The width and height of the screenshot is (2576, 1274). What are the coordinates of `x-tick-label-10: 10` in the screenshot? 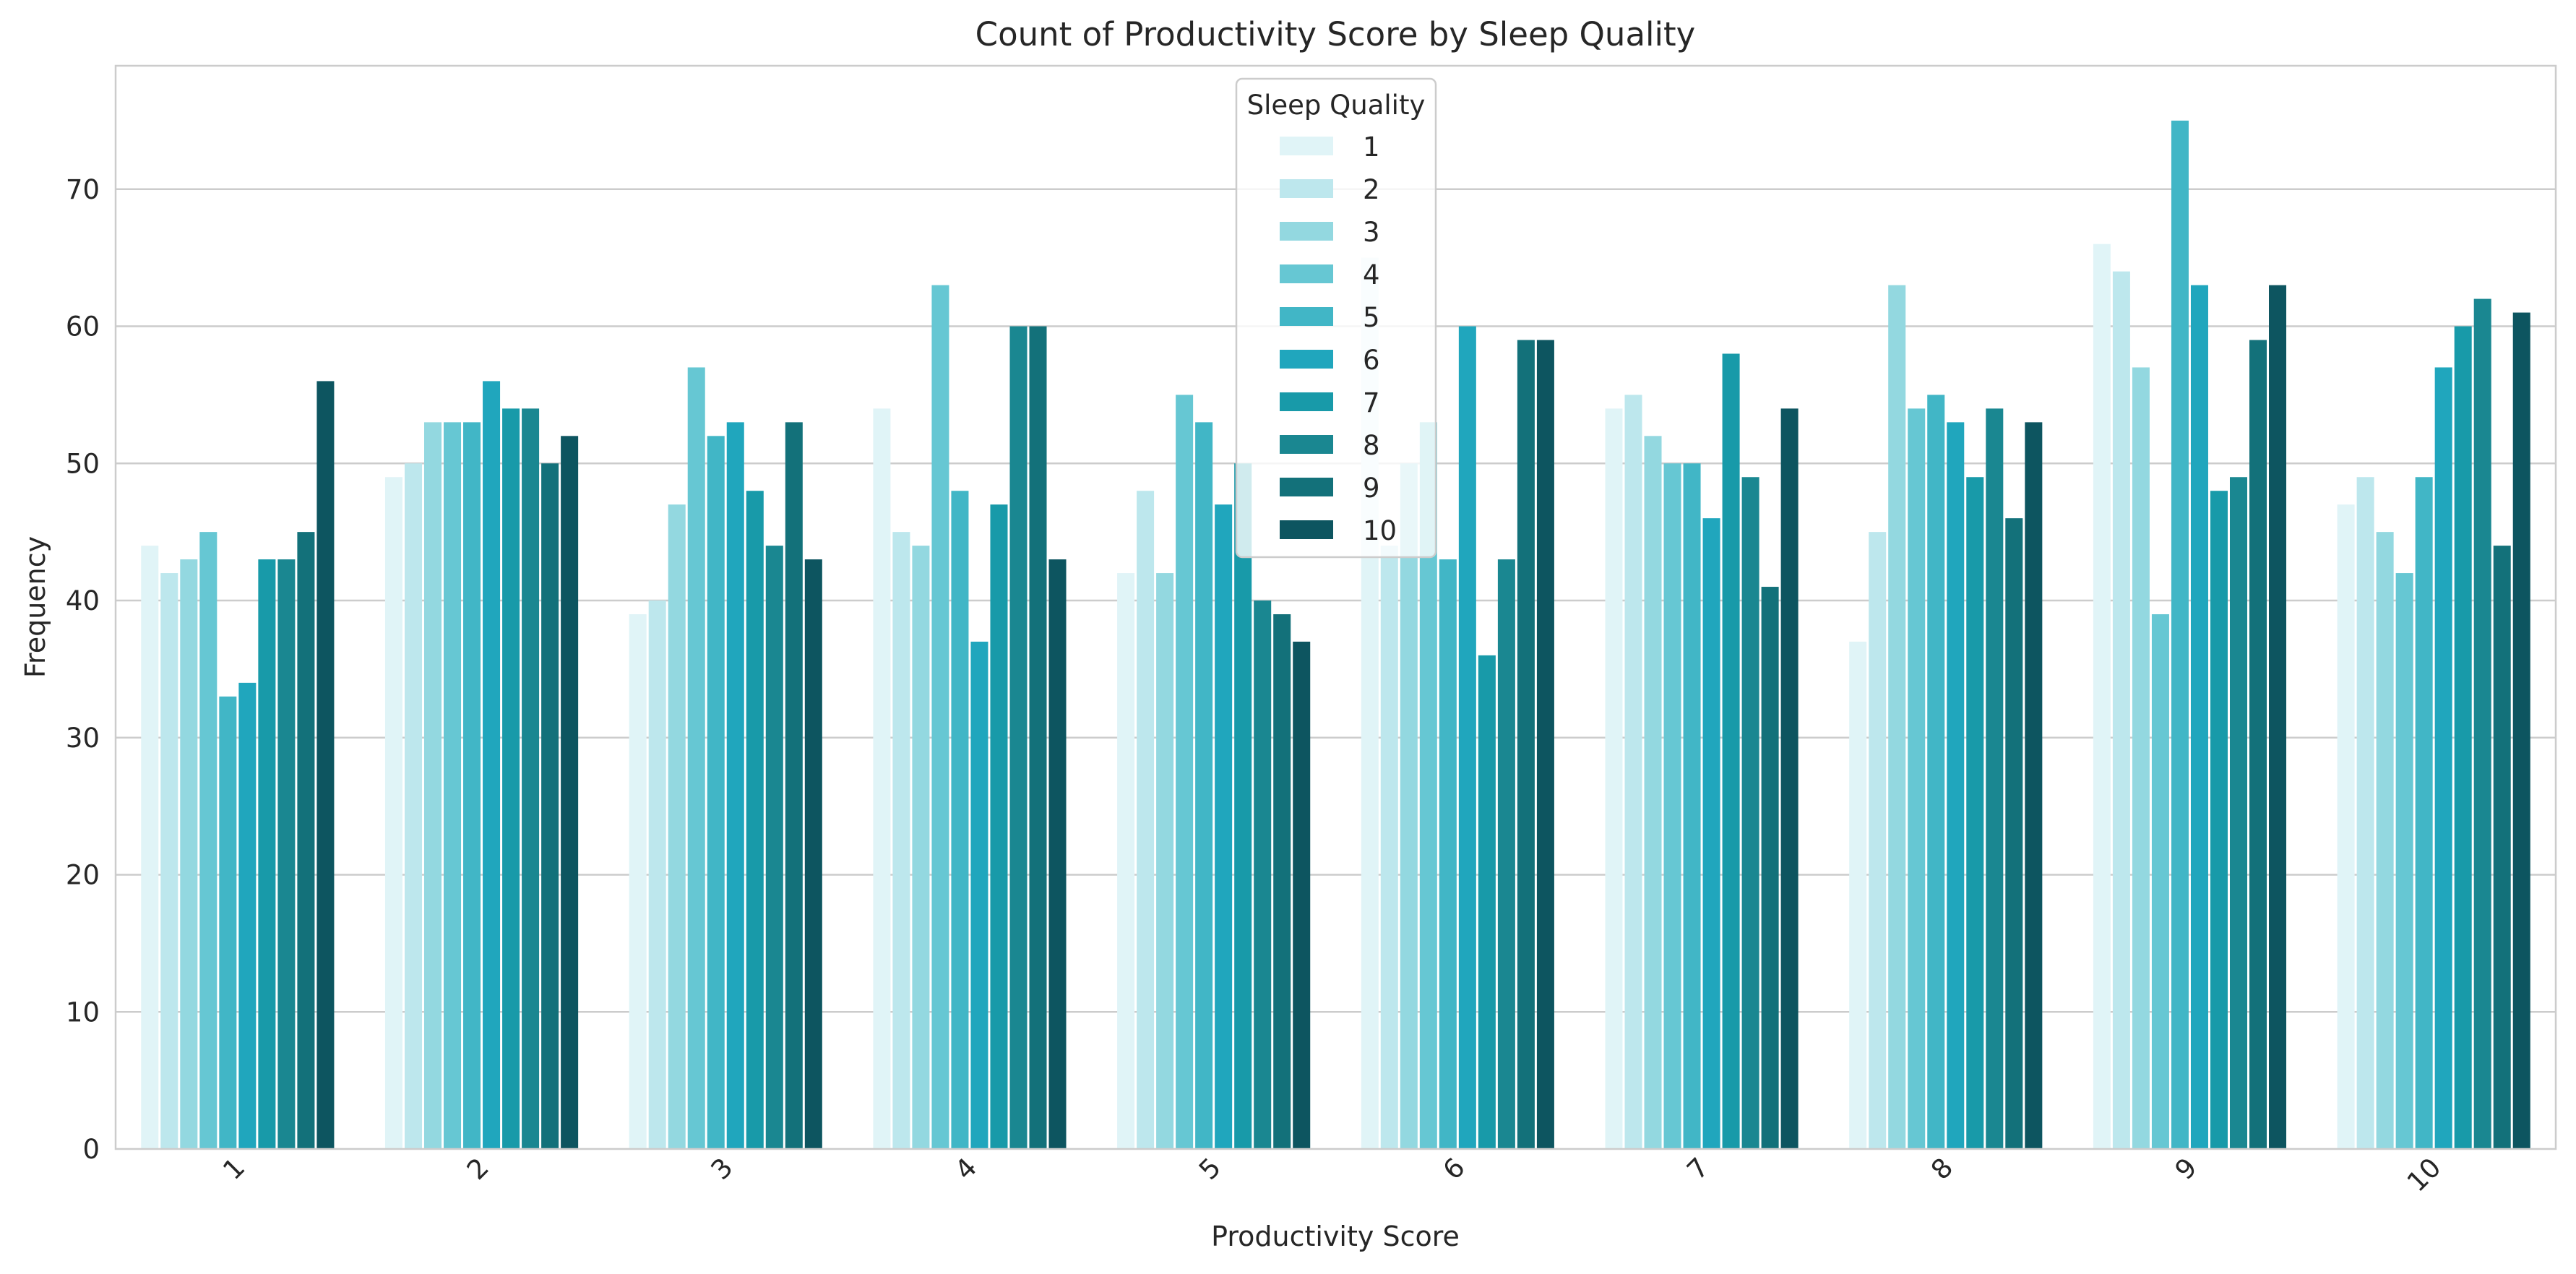 It's located at (2424, 1175).